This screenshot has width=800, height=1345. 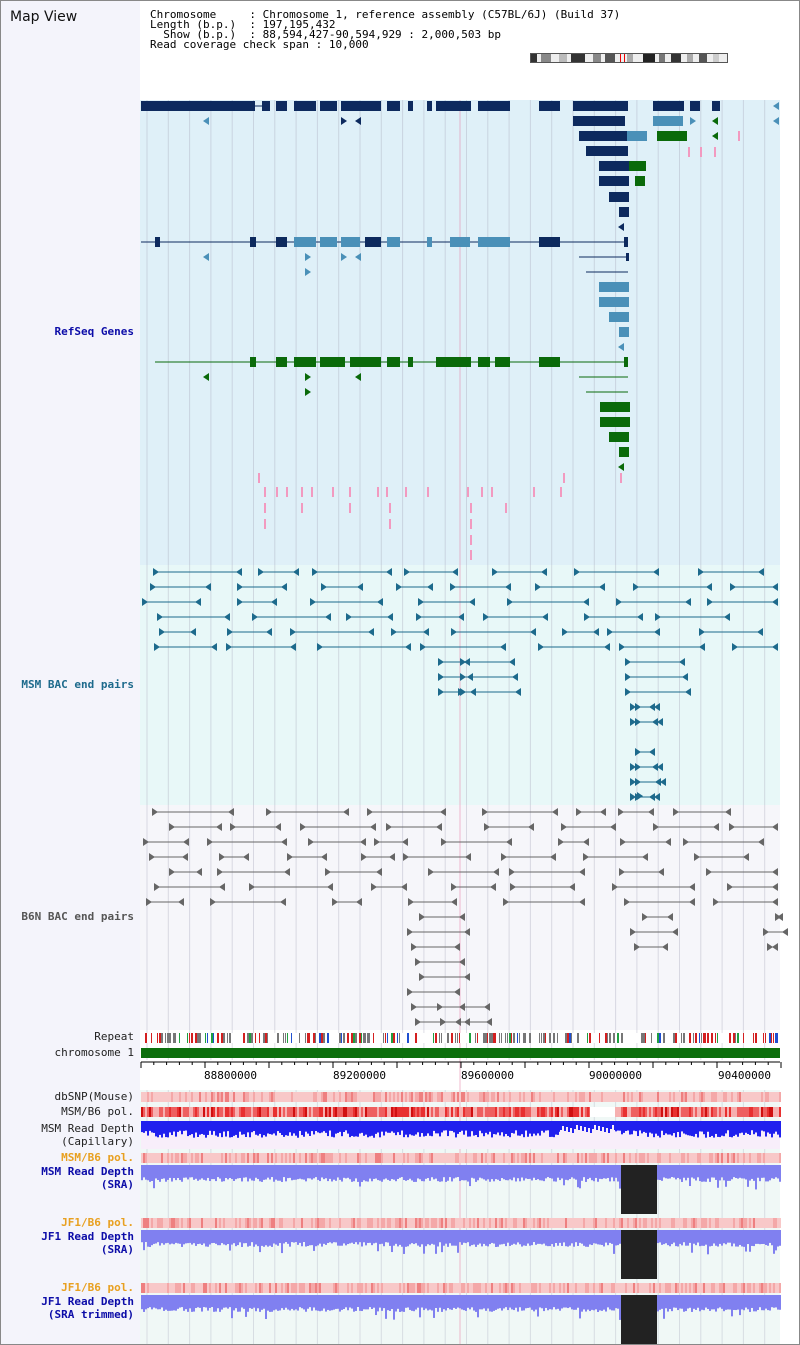 I want to click on chromosome-ideogram, so click(x=629, y=58).